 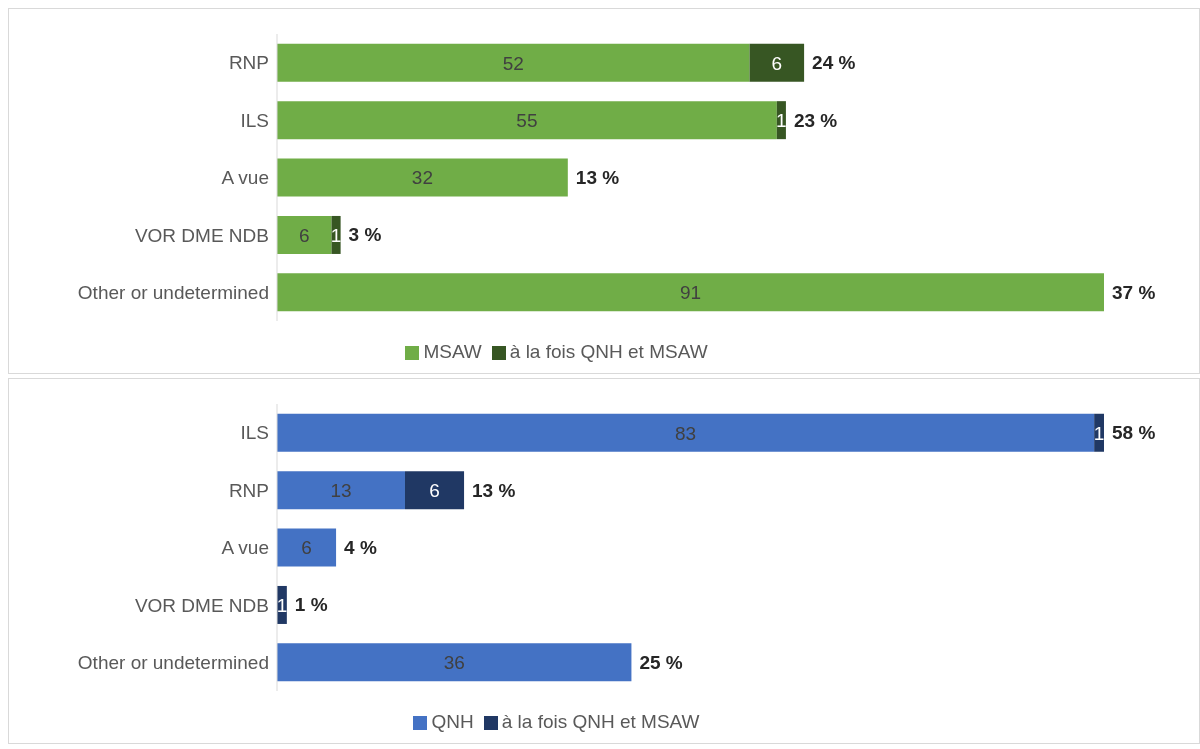 I want to click on annotation: 25 %, so click(x=661, y=662).